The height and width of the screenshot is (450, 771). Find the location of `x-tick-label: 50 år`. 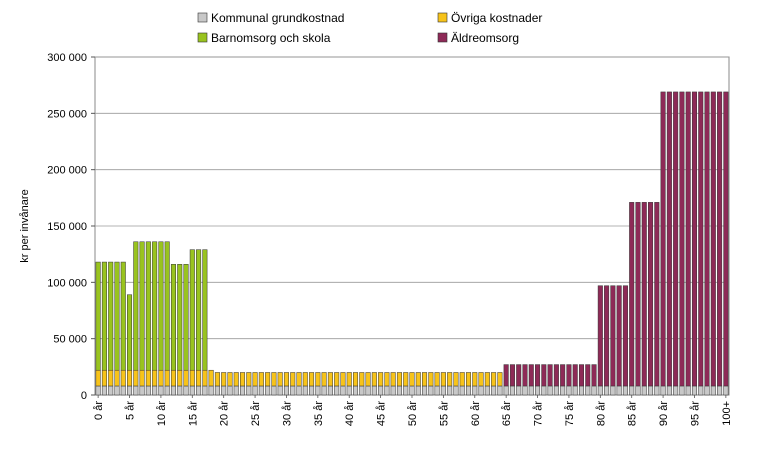

x-tick-label: 50 år is located at coordinates (413, 413).